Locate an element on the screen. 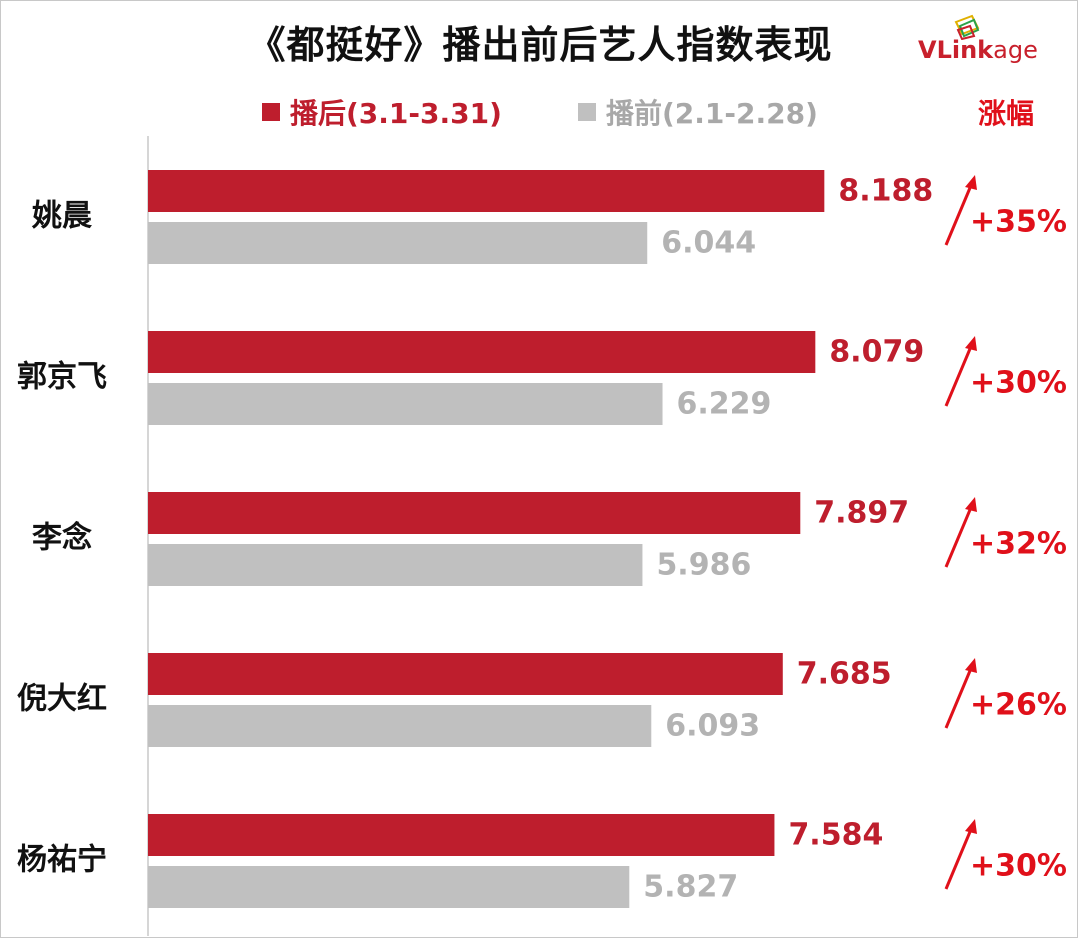 This screenshot has height=940, width=1080. chart-title: 《都挺好》播出前后艺人指数表现 is located at coordinates (540, 45).